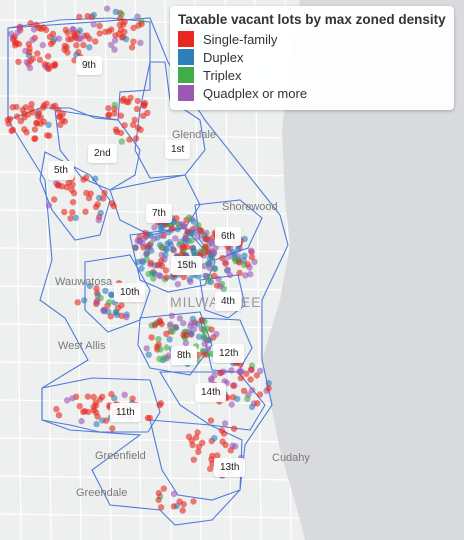 The width and height of the screenshot is (464, 540). I want to click on district-label-12th: 12th, so click(229, 353).